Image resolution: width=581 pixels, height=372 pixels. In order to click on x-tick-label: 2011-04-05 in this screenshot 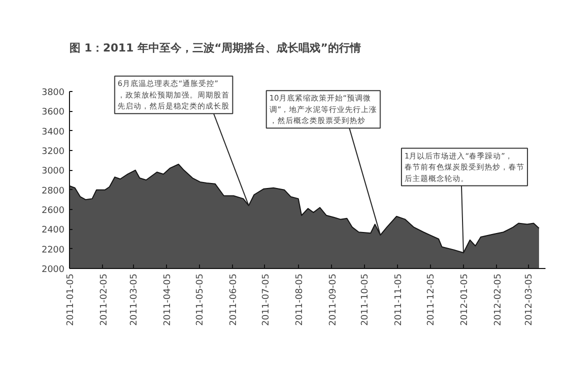, I will do `click(168, 299)`.